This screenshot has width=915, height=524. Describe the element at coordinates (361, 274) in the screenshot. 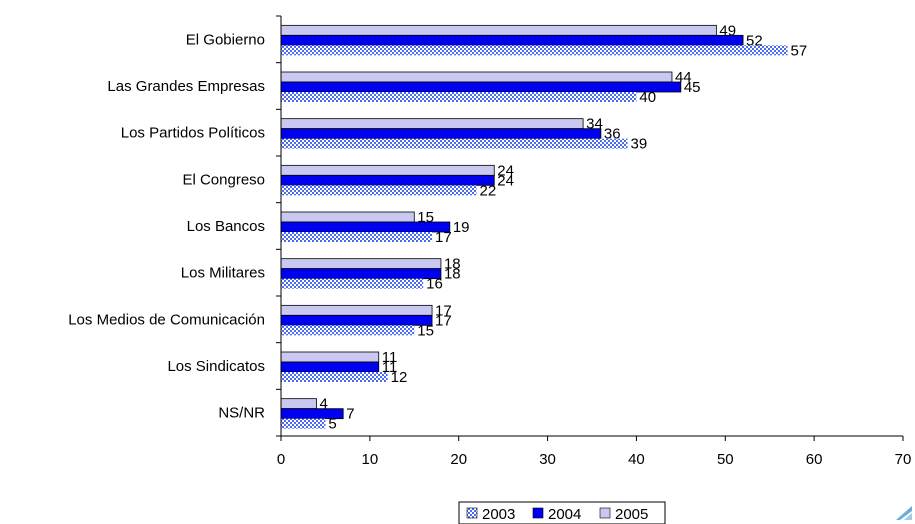

I see `bar-2004-los-militares` at that location.